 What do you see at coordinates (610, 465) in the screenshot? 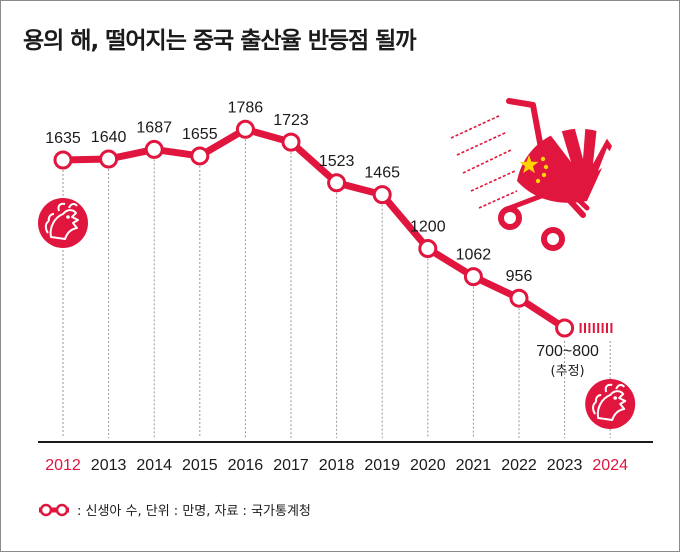
I see `x-tick-2024: 2024` at bounding box center [610, 465].